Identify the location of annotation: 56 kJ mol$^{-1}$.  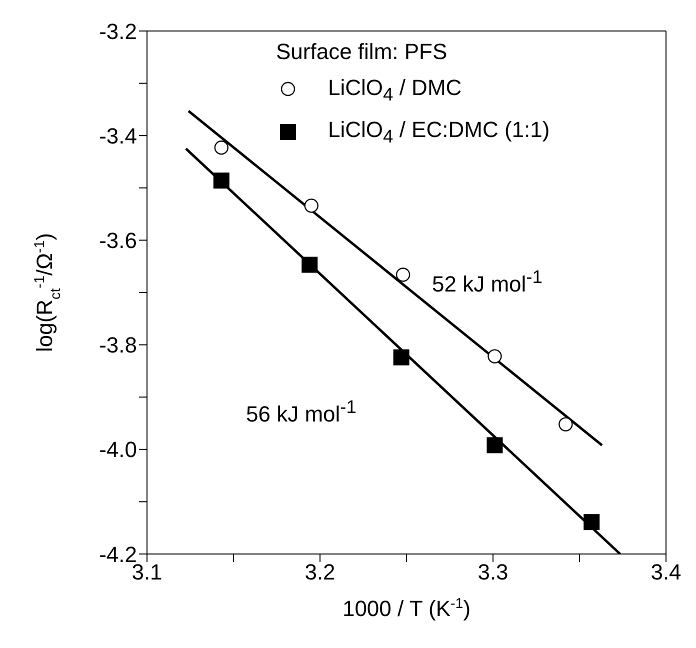
(301, 412).